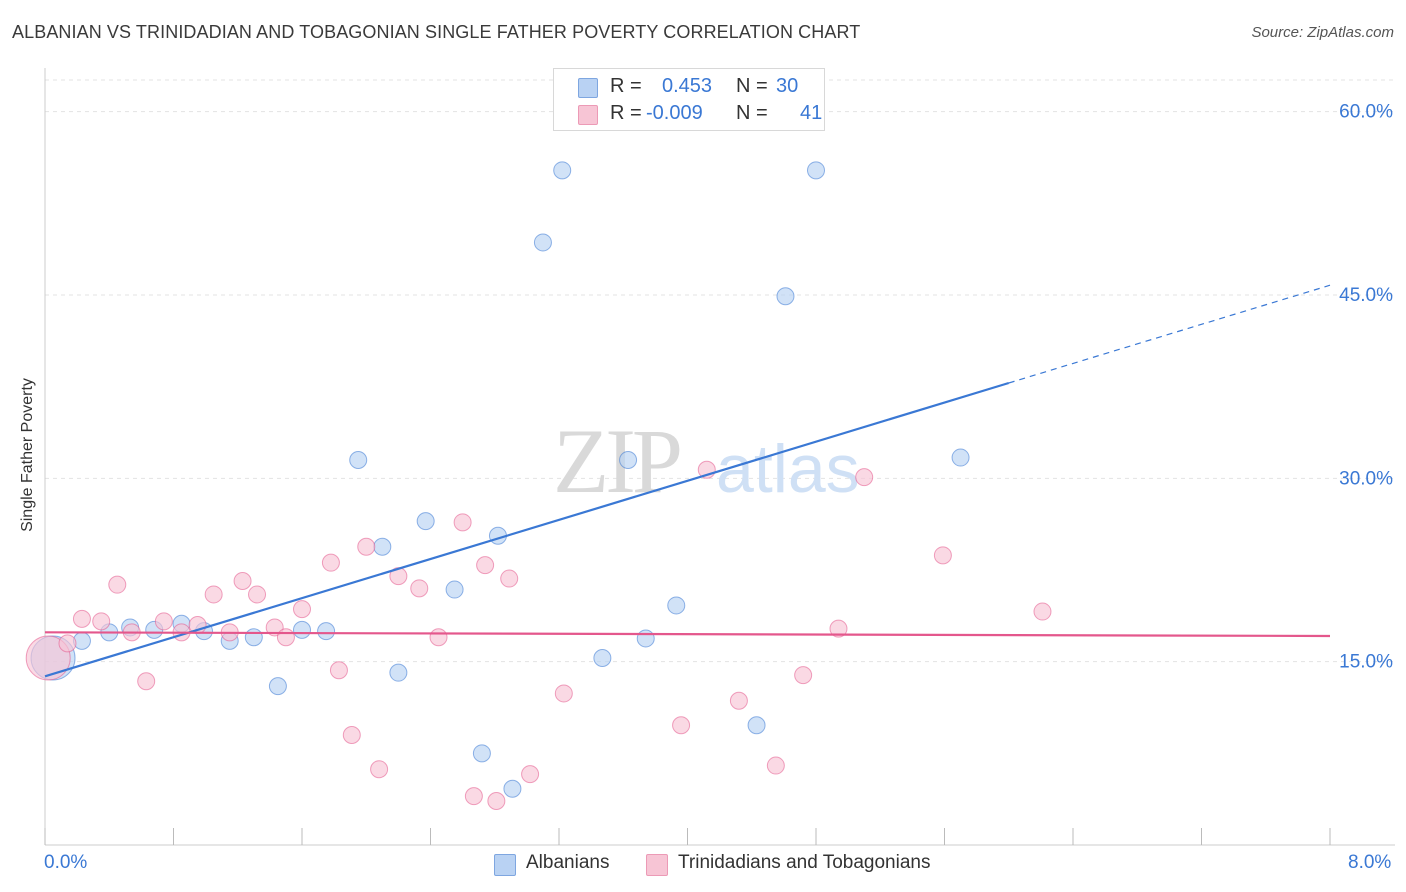  I want to click on y-tick-label: 45.0%, so click(1366, 295).